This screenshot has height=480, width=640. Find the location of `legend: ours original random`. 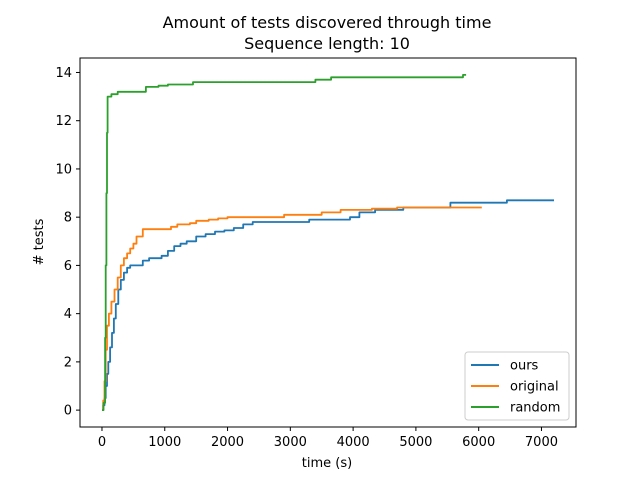

legend: ours original random is located at coordinates (517, 386).